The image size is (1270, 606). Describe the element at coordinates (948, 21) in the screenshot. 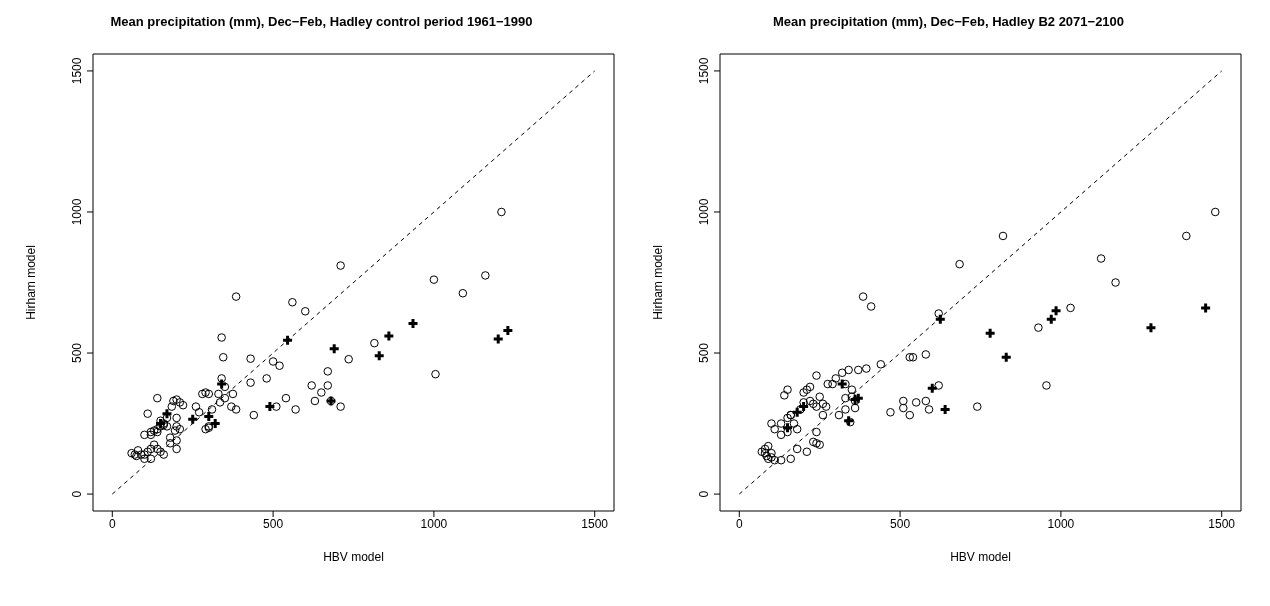

I see `chart-title: Mean precipitation (mm), Dec−Feb, Hadley B2 2071−2100` at that location.